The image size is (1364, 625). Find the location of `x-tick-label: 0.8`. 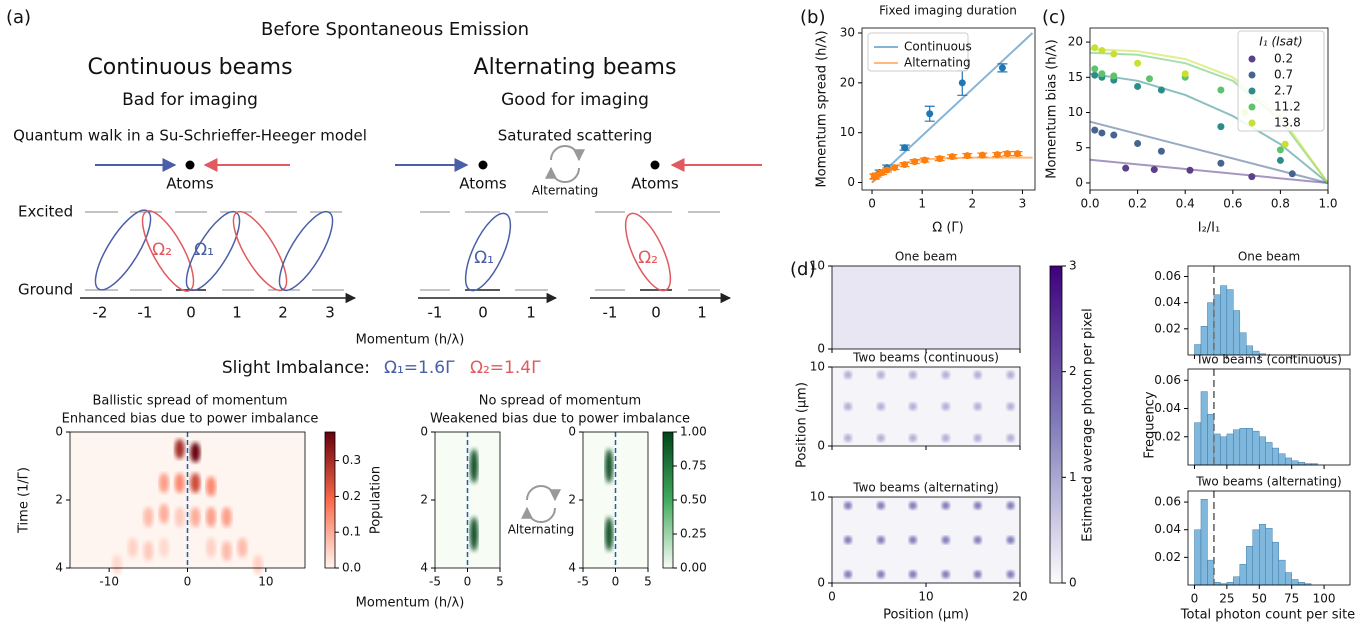

x-tick-label: 0.8 is located at coordinates (1280, 204).